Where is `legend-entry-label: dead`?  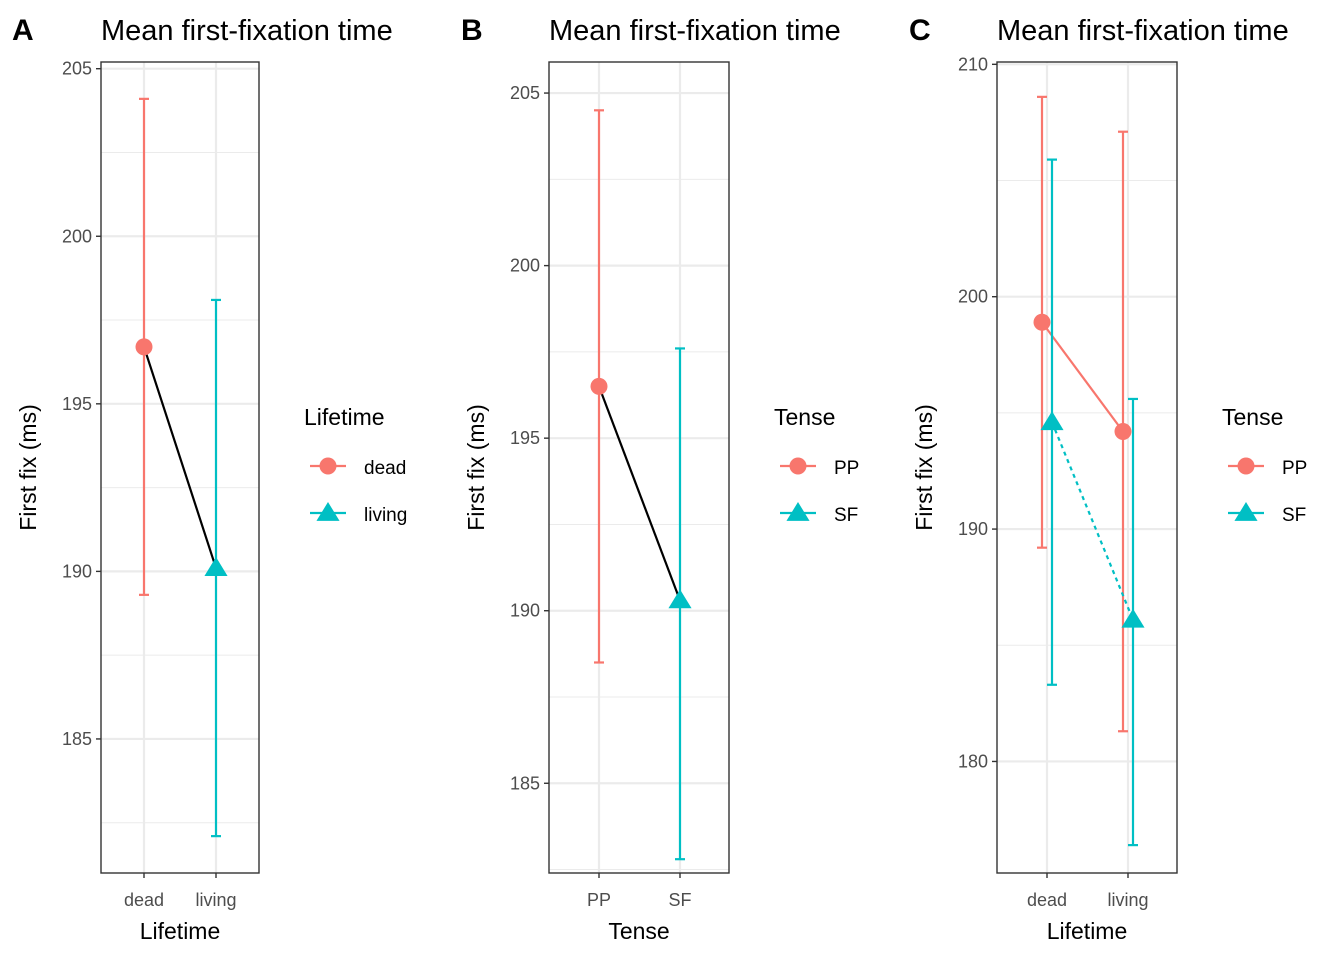 legend-entry-label: dead is located at coordinates (385, 468).